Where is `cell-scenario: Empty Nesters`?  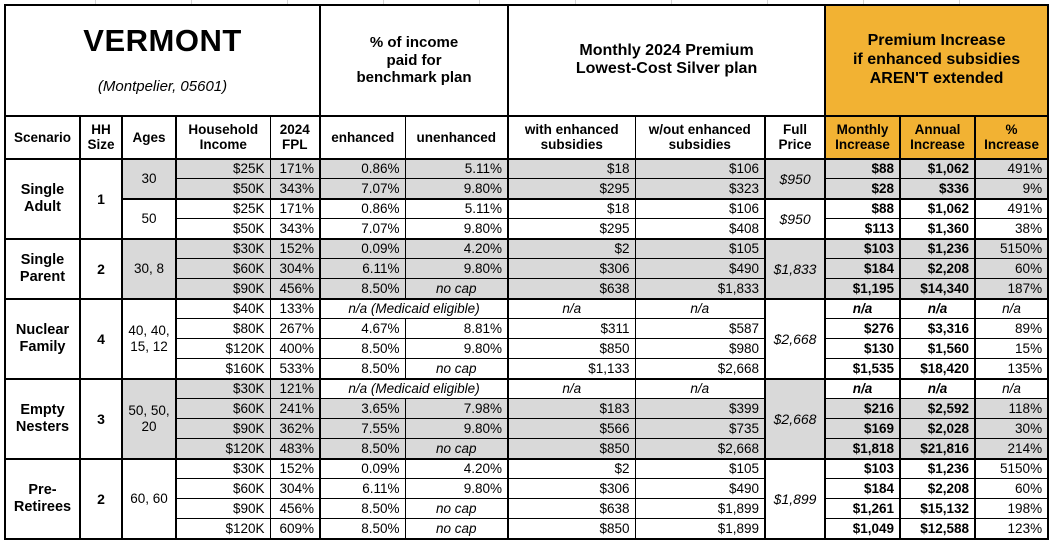
cell-scenario: Empty Nesters is located at coordinates (42, 418).